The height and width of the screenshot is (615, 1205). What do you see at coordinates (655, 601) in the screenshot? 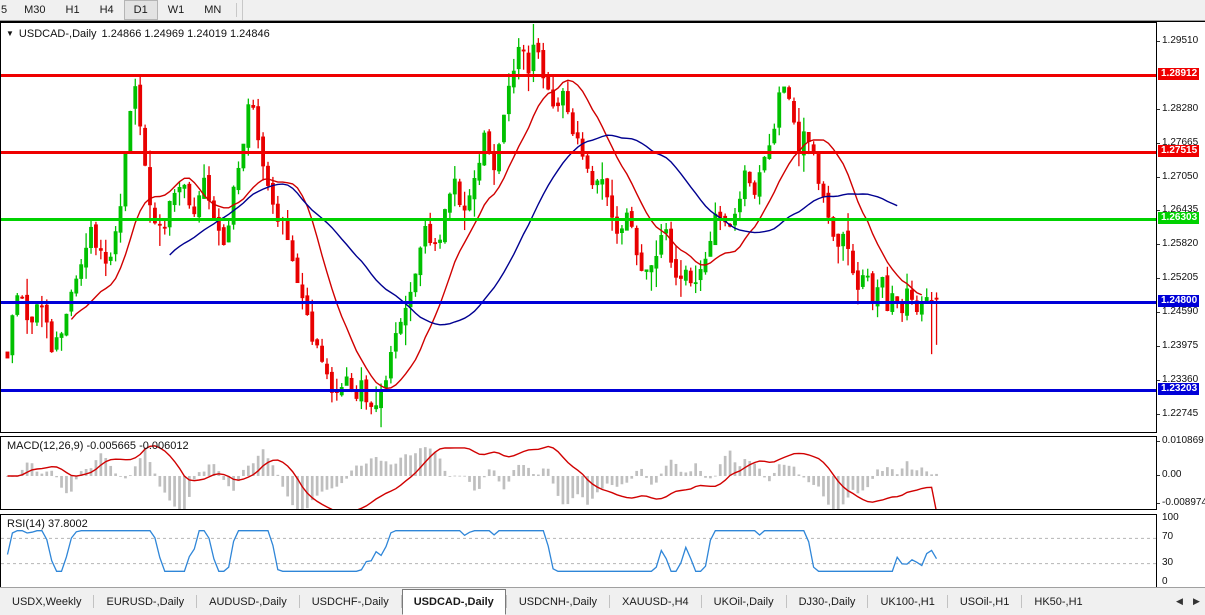
I see `chart-tab-xauusd-h4: XAUUSD-,H4` at bounding box center [655, 601].